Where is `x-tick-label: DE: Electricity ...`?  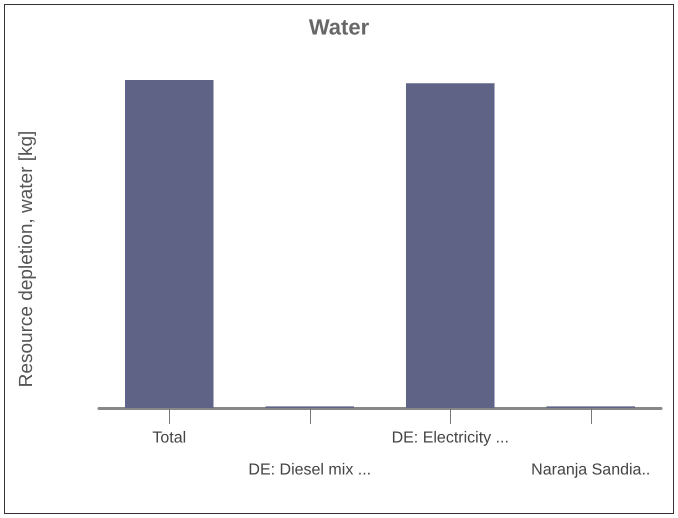
x-tick-label: DE: Electricity ... is located at coordinates (450, 438).